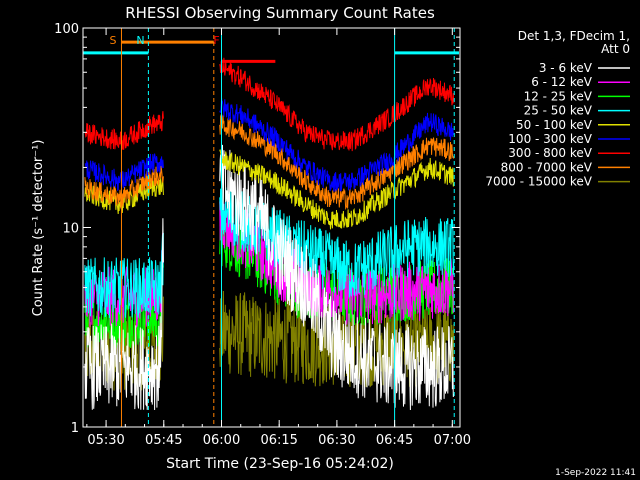  I want to click on x-axis-label: Start Time (23-Sep-16 05:24:02), so click(280, 464).